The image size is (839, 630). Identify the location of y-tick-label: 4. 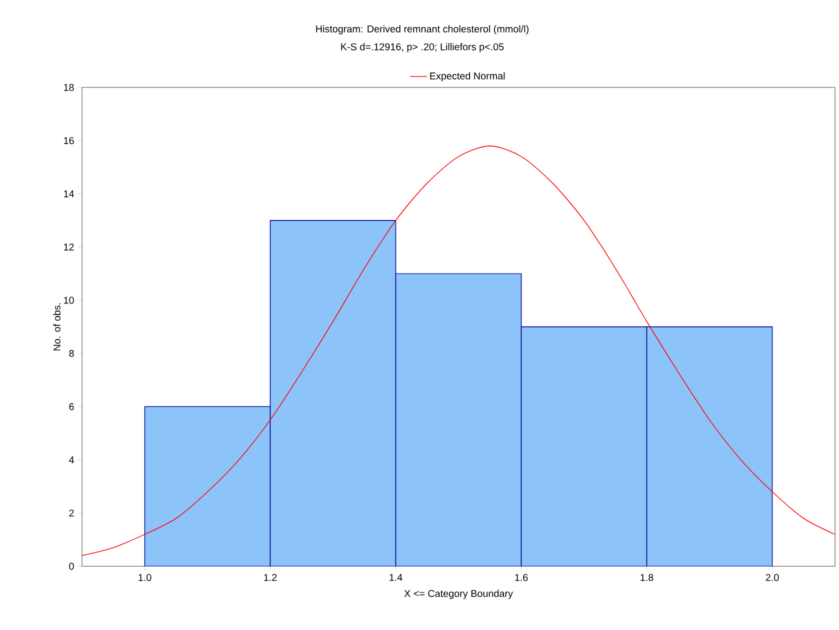
(71, 460).